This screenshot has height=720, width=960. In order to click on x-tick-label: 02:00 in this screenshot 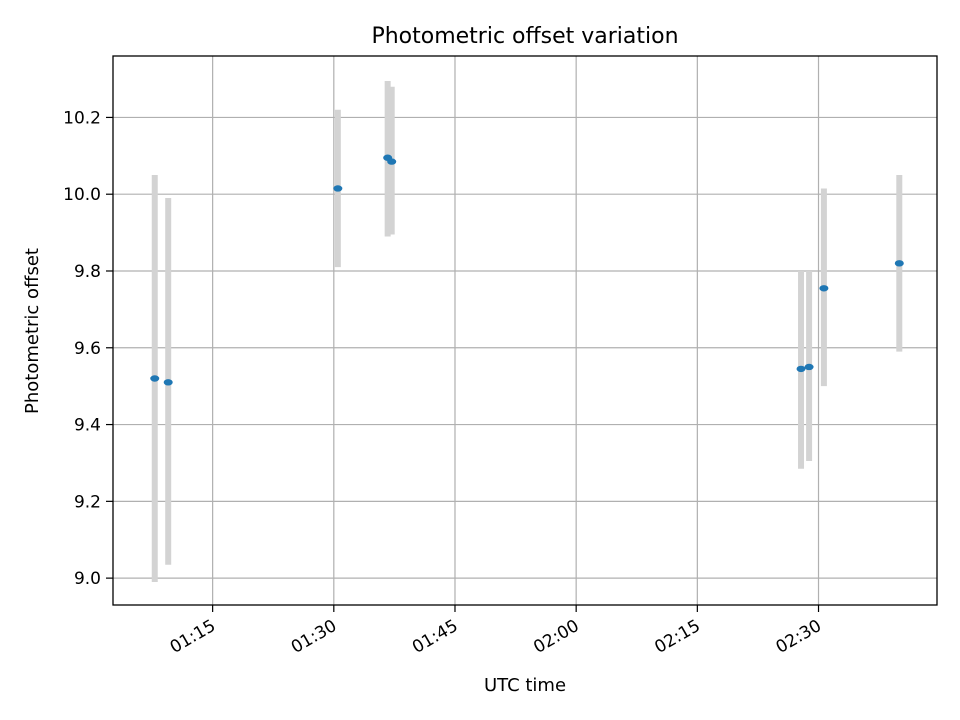, I will do `click(556, 637)`.